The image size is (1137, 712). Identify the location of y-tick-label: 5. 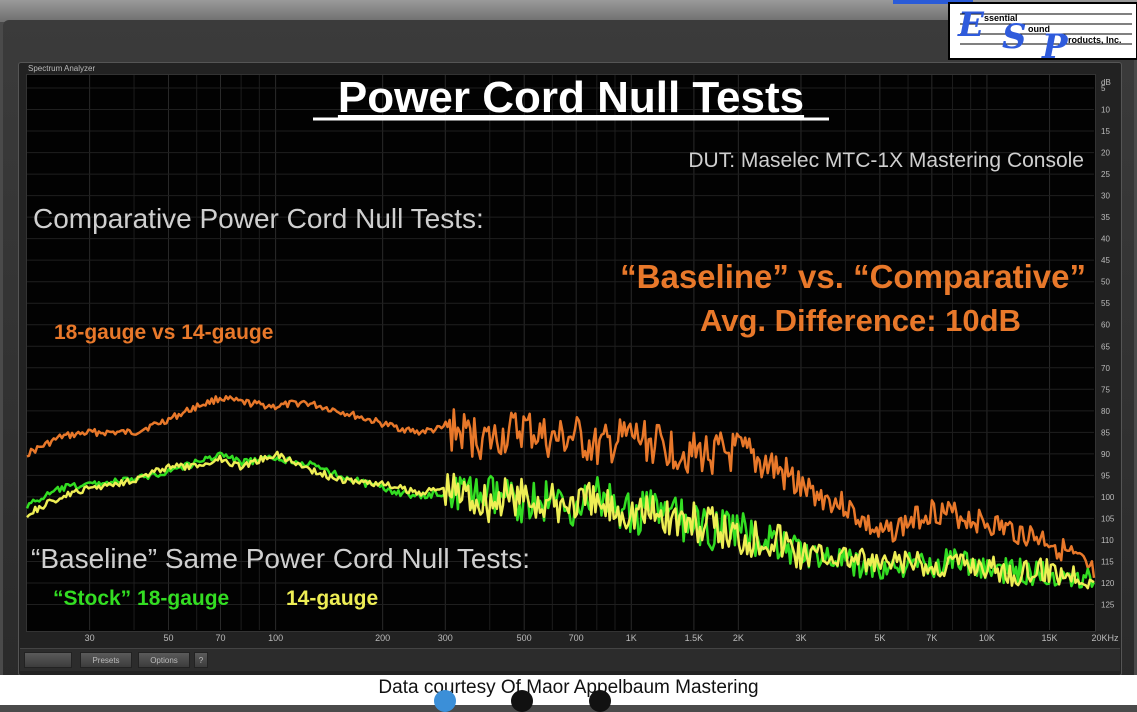
(1103, 88).